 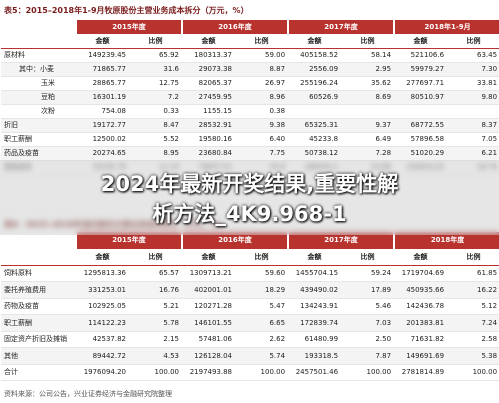 What do you see at coordinates (209, 306) in the screenshot?
I see `cell-value: 120271.28` at bounding box center [209, 306].